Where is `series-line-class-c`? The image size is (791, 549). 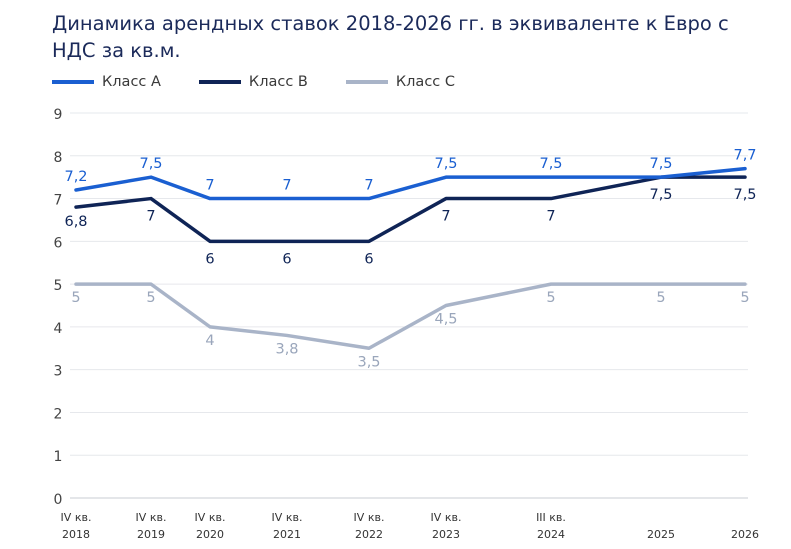
series-line-class-c is located at coordinates (410, 316).